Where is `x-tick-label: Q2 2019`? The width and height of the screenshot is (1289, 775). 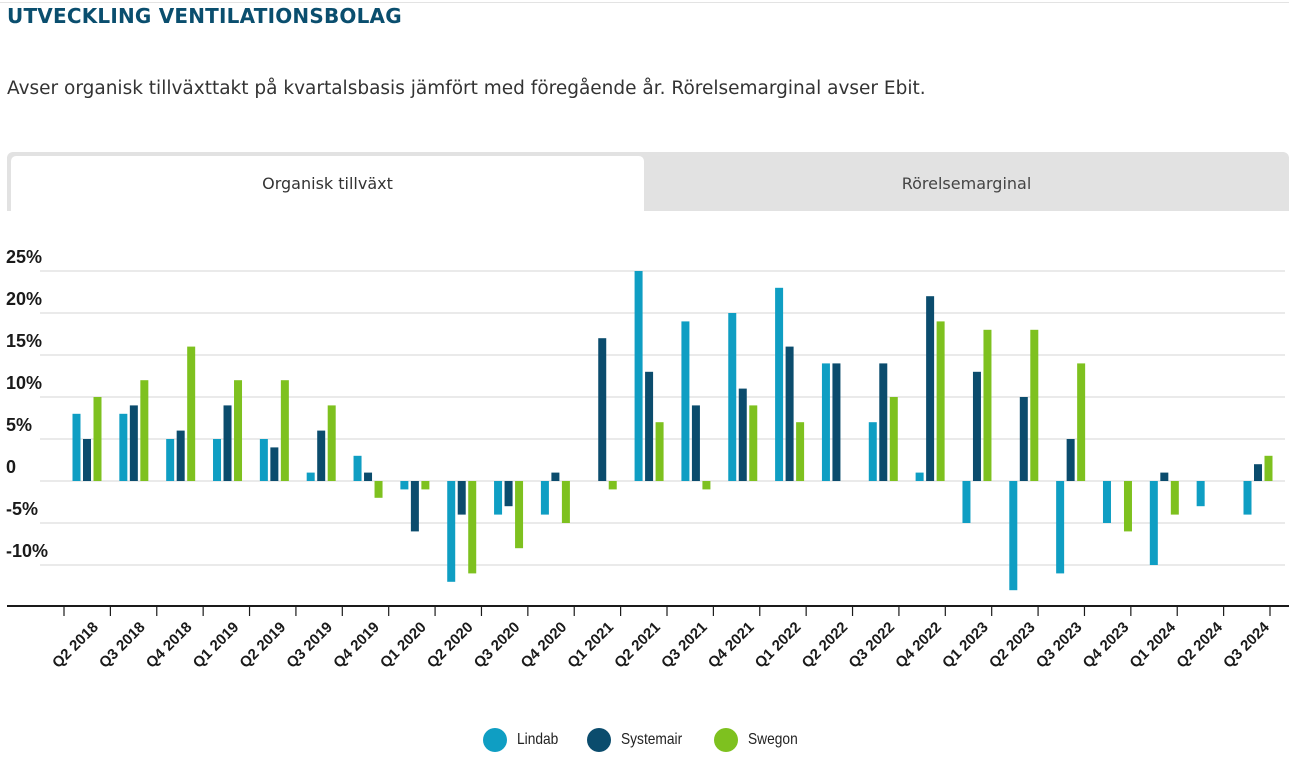 x-tick-label: Q2 2019 is located at coordinates (262, 645).